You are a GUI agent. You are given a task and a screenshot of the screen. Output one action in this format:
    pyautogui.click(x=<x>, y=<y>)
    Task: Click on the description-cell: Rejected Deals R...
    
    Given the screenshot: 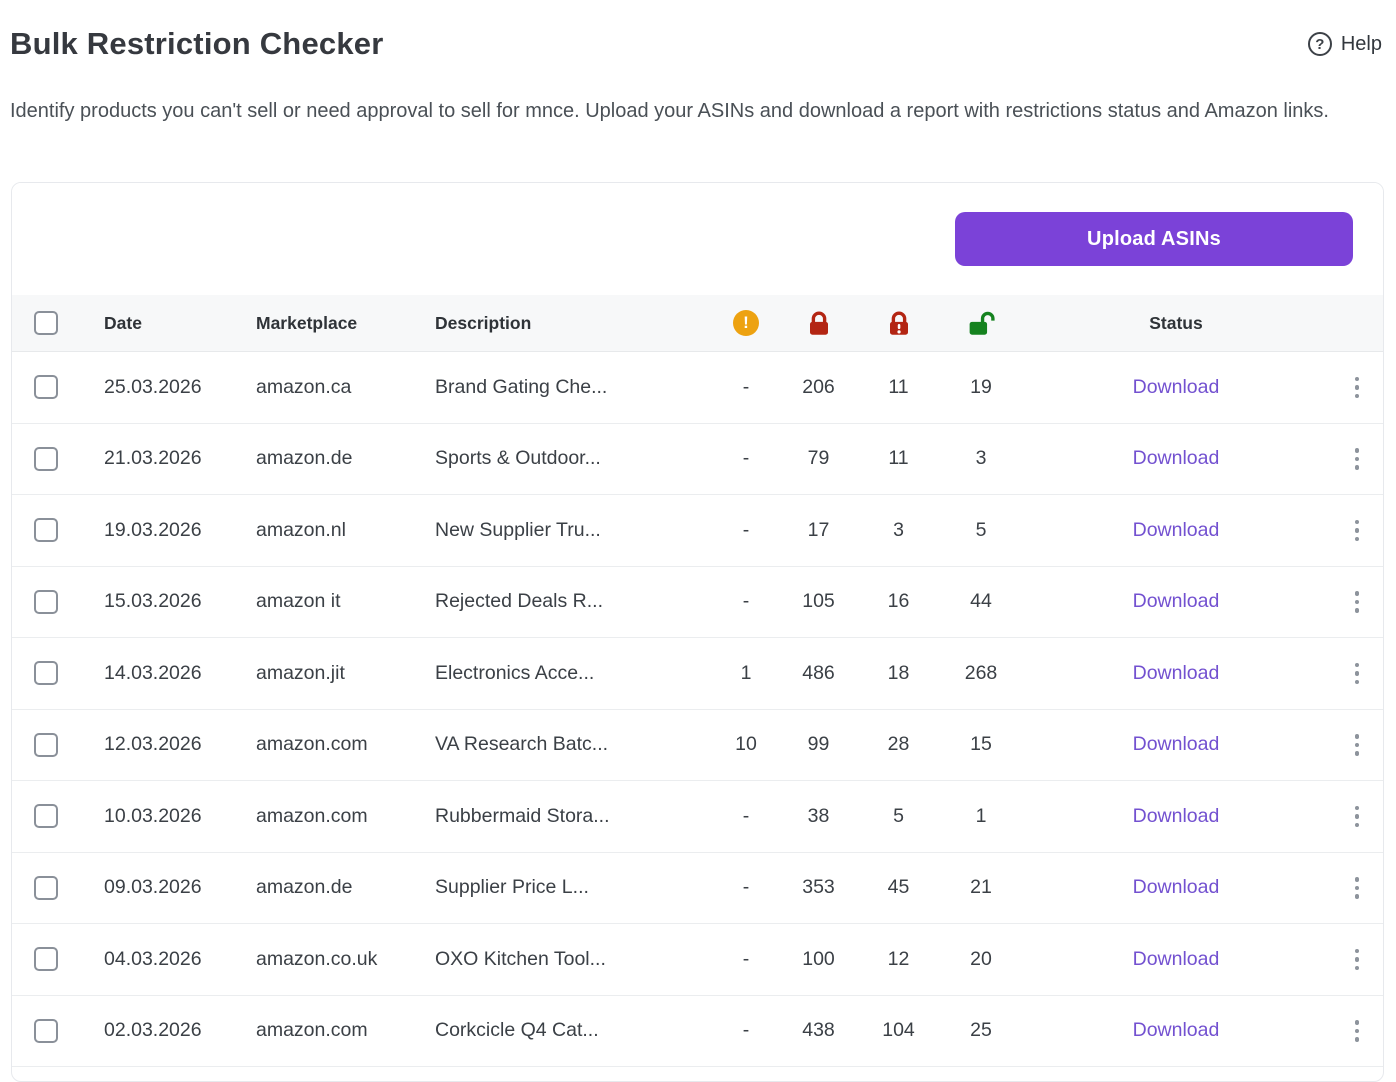 What is the action you would take?
    pyautogui.click(x=519, y=601)
    